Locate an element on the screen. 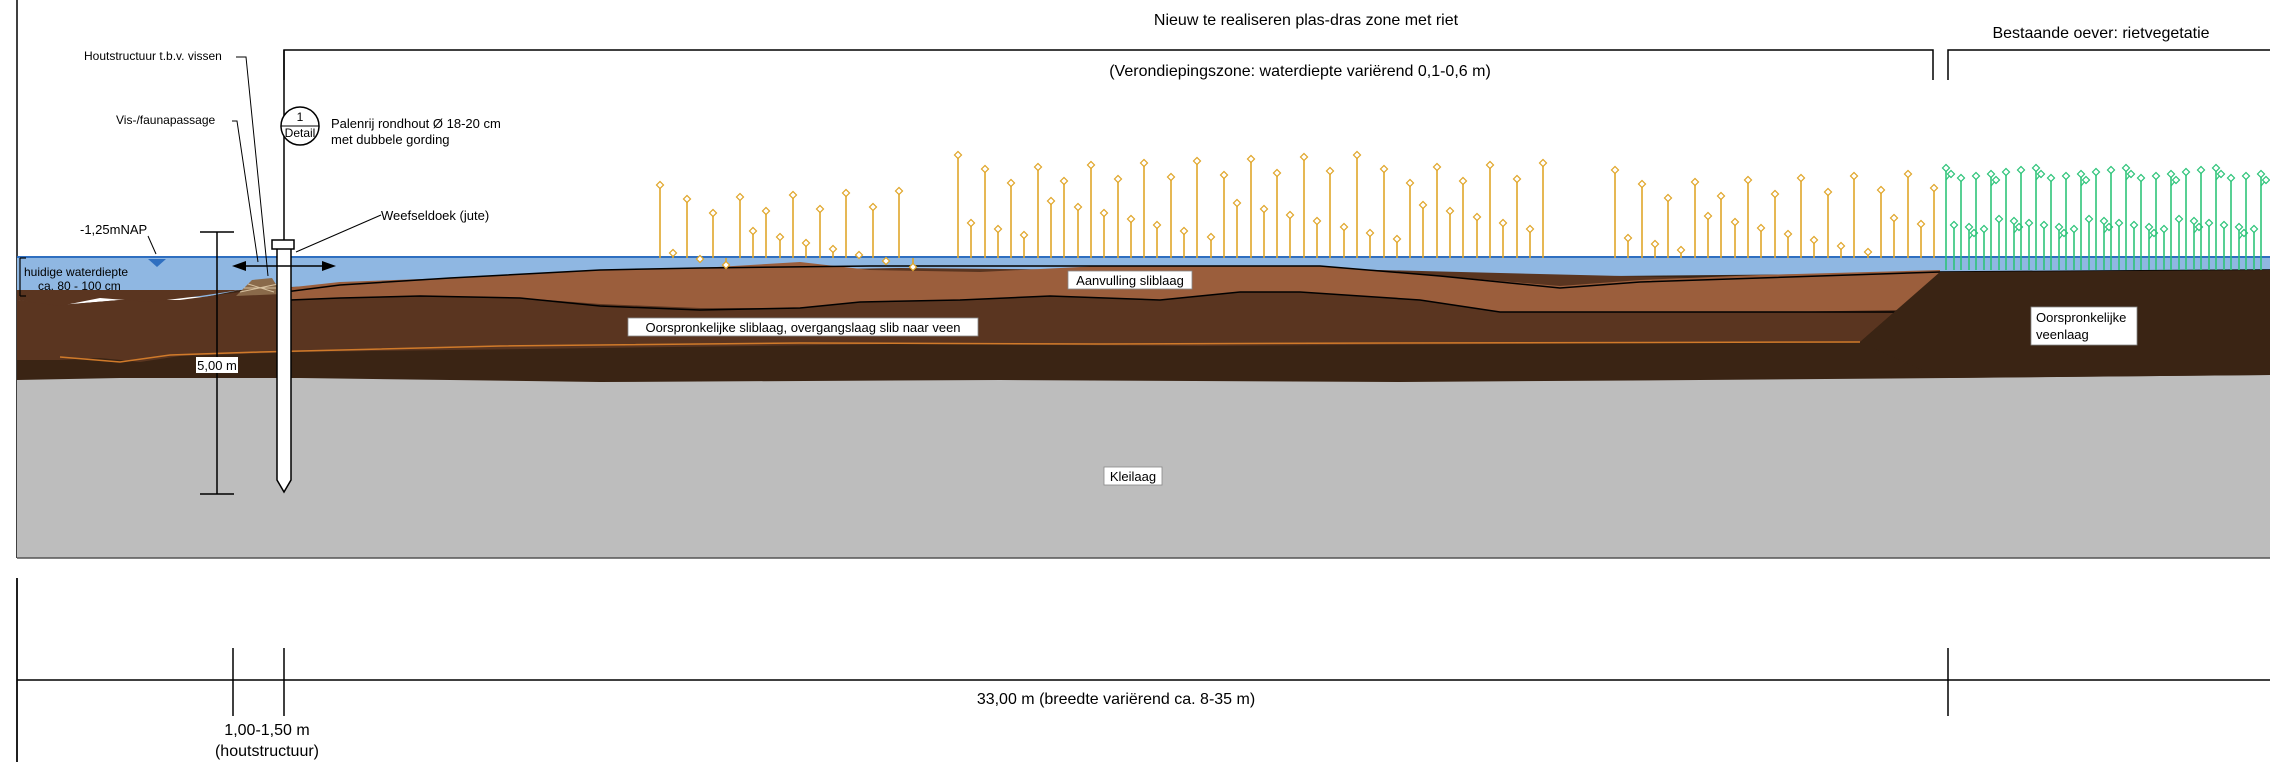 The height and width of the screenshot is (762, 2270). pile-length-dimension is located at coordinates (217, 363).